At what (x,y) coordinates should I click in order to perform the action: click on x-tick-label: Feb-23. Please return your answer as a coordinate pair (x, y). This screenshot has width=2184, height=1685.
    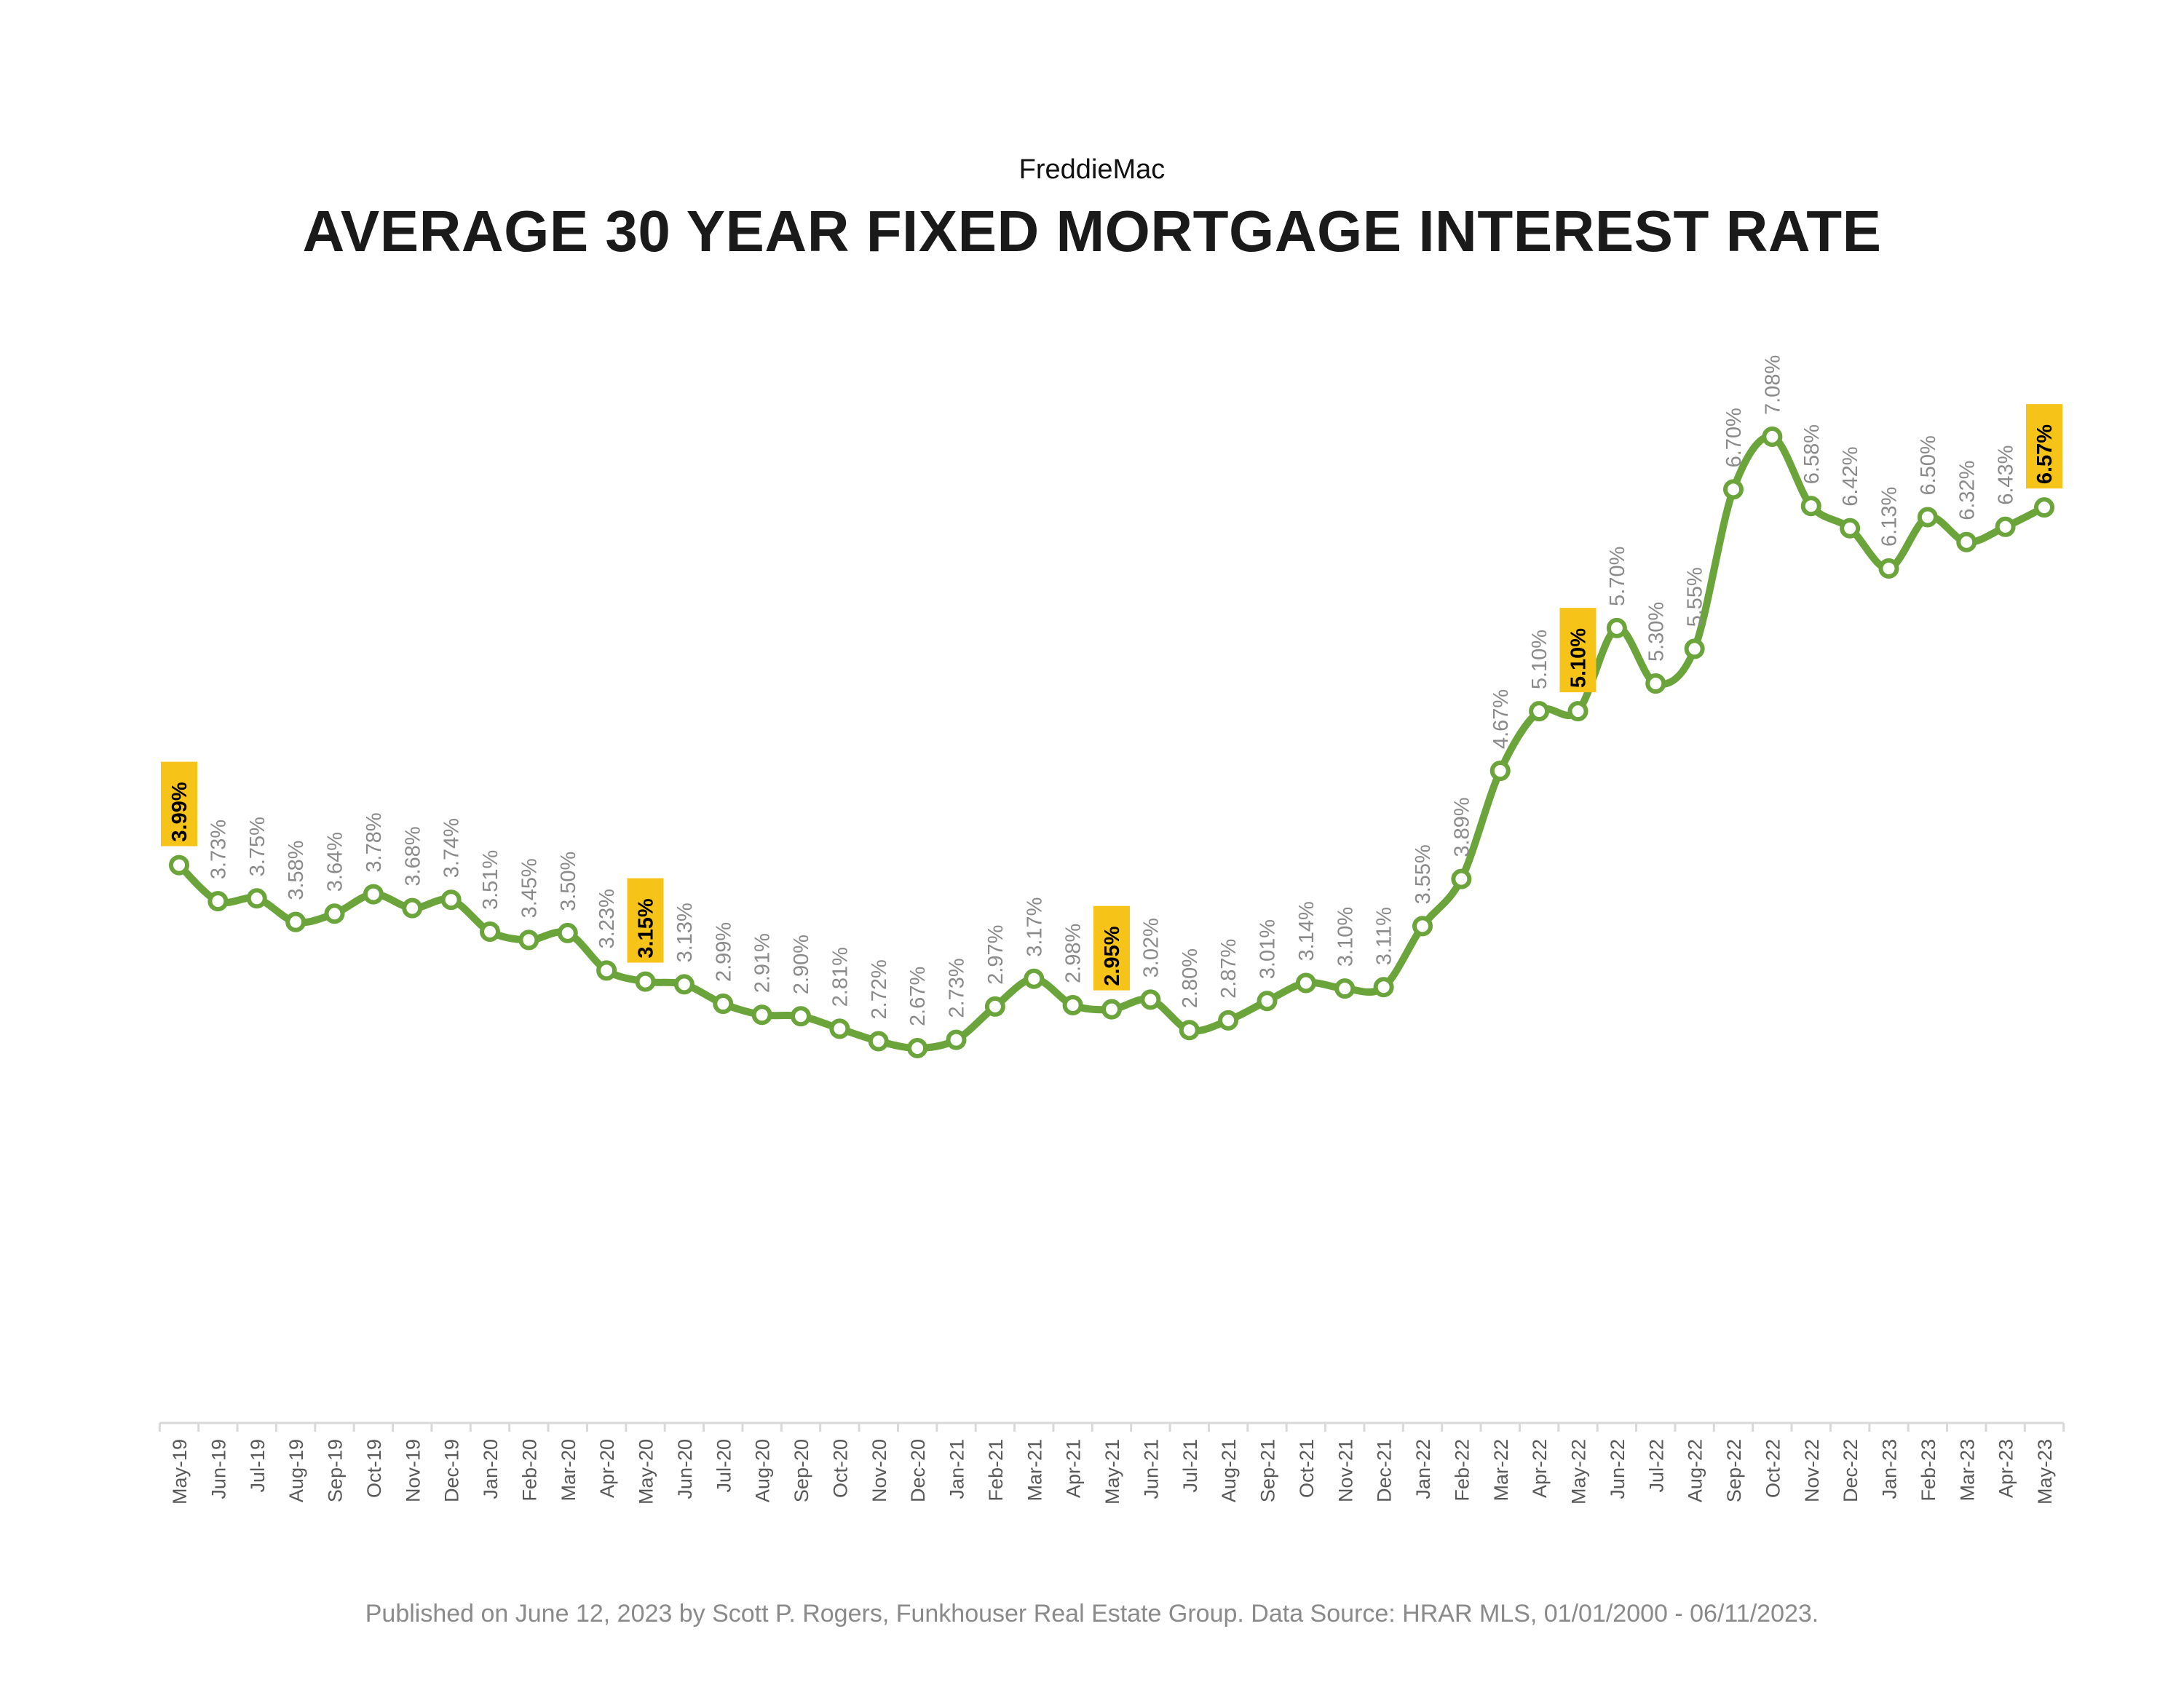
    Looking at the image, I should click on (1928, 1470).